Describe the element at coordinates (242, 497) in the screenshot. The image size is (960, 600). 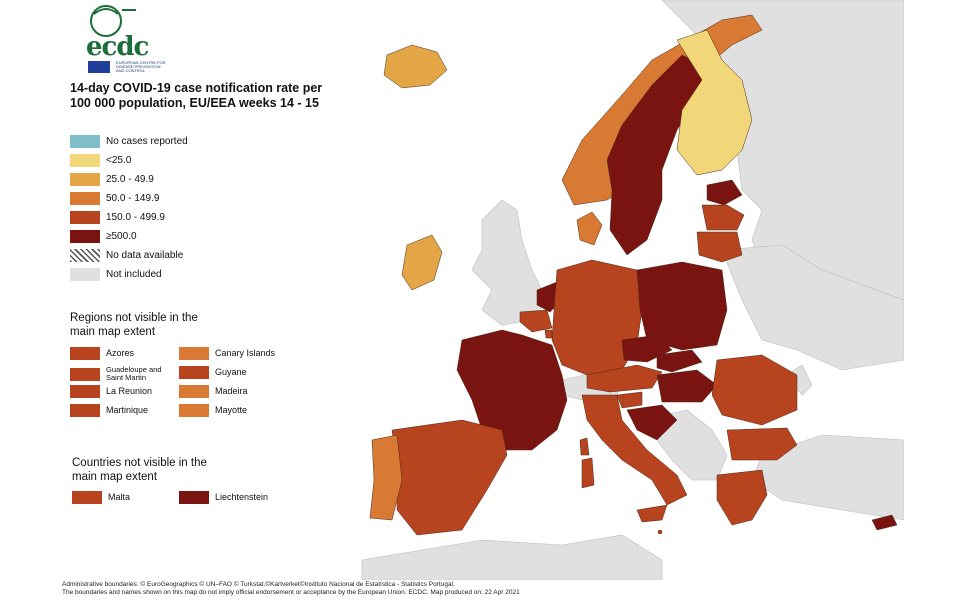
I see `country-label: Liechtenstein` at that location.